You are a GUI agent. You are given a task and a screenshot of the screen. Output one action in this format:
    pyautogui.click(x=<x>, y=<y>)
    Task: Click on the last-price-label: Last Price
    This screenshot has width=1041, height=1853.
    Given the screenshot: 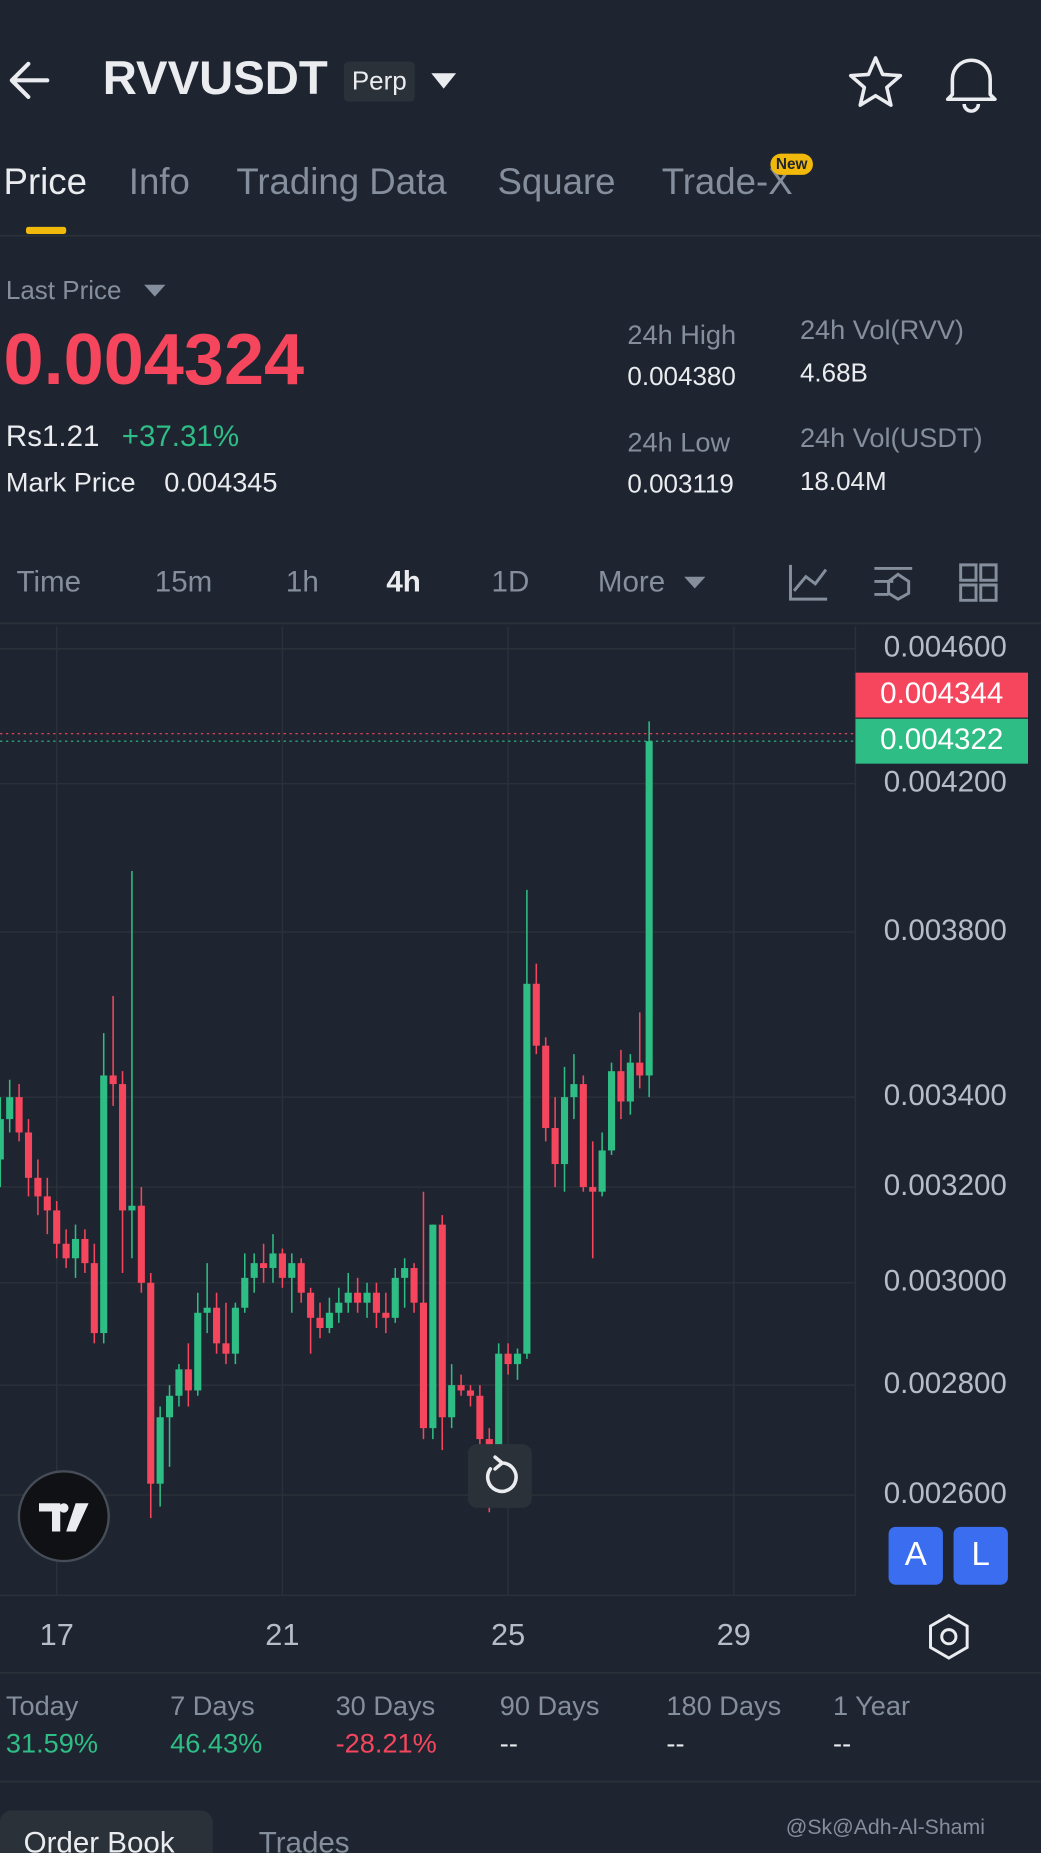 What is the action you would take?
    pyautogui.click(x=64, y=290)
    